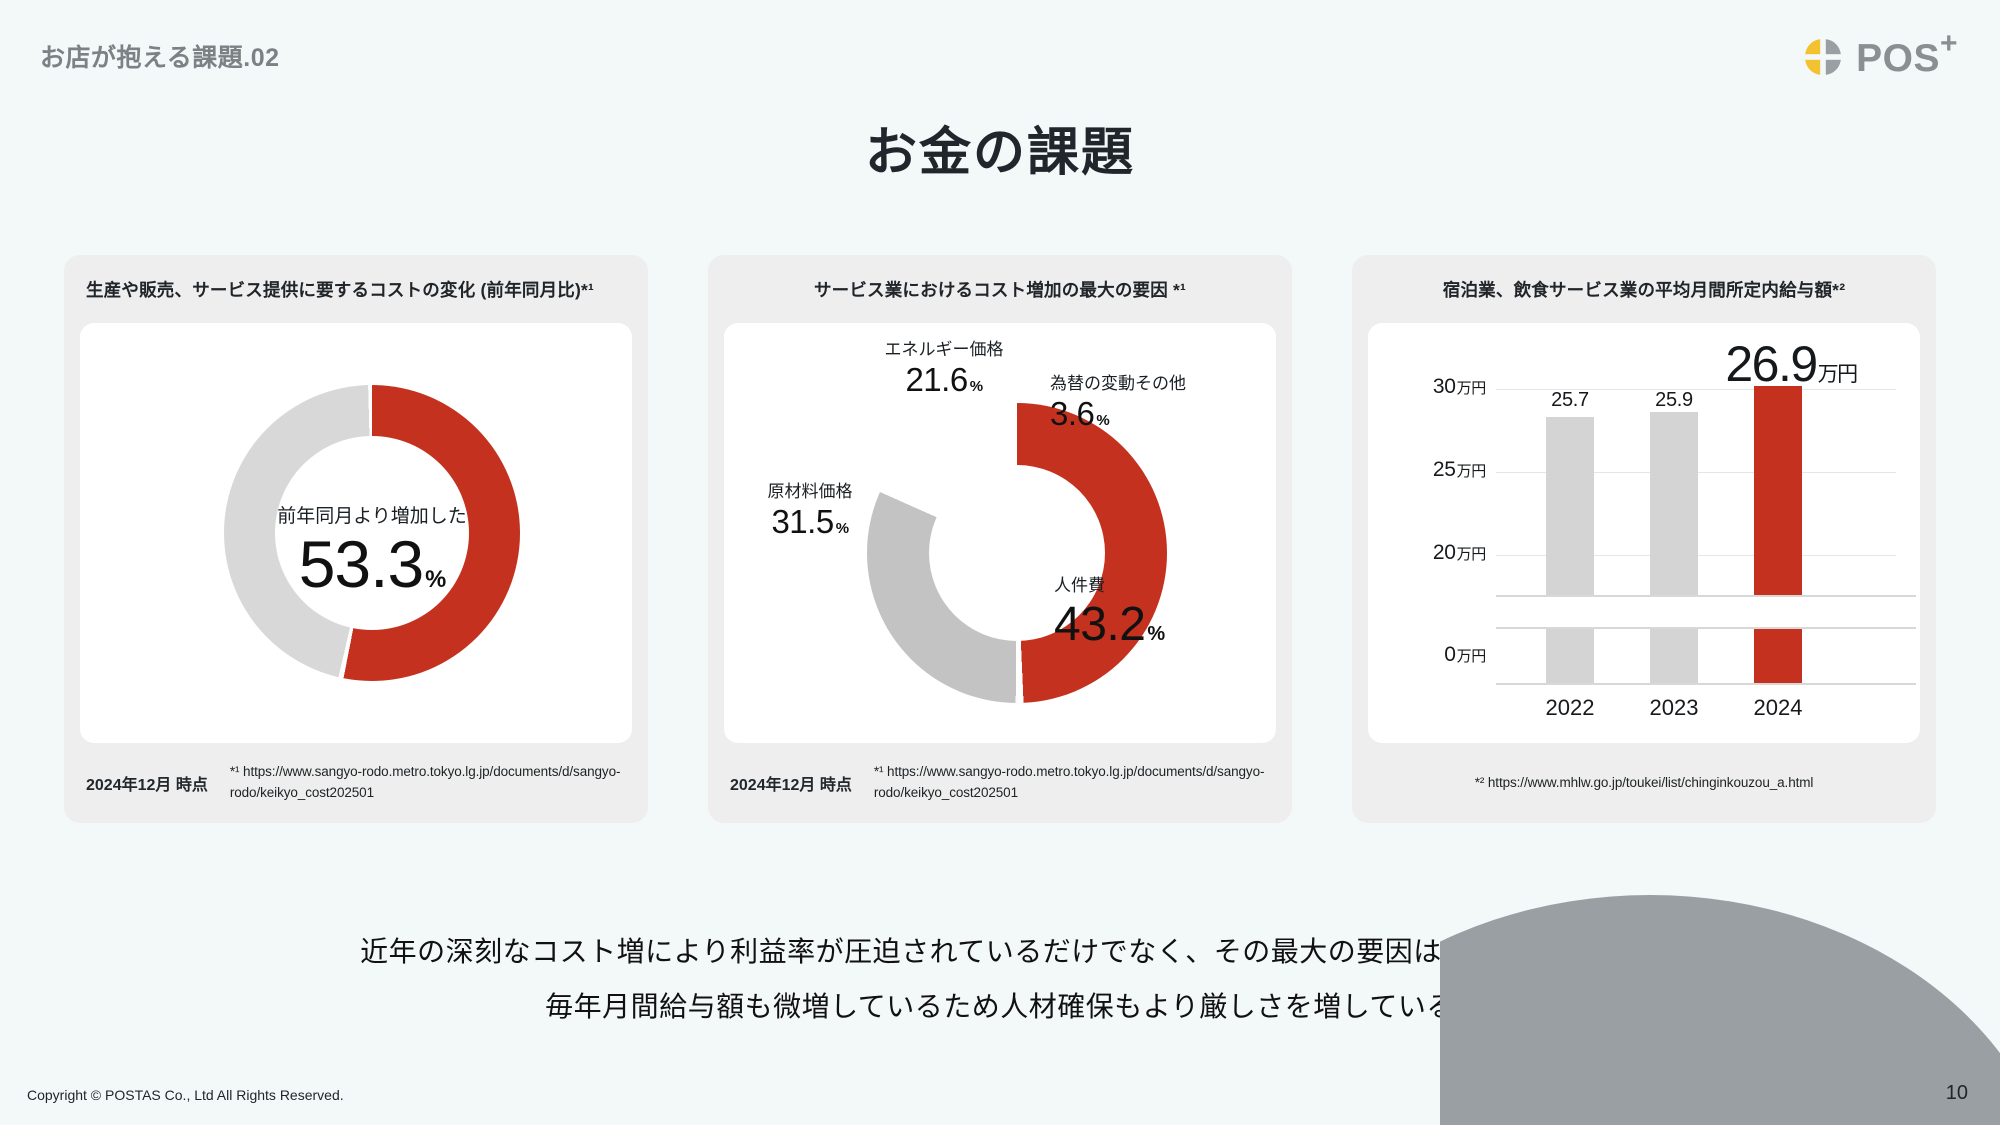  I want to click on donut-label-materials: 原材料価格 31.5%, so click(810, 511).